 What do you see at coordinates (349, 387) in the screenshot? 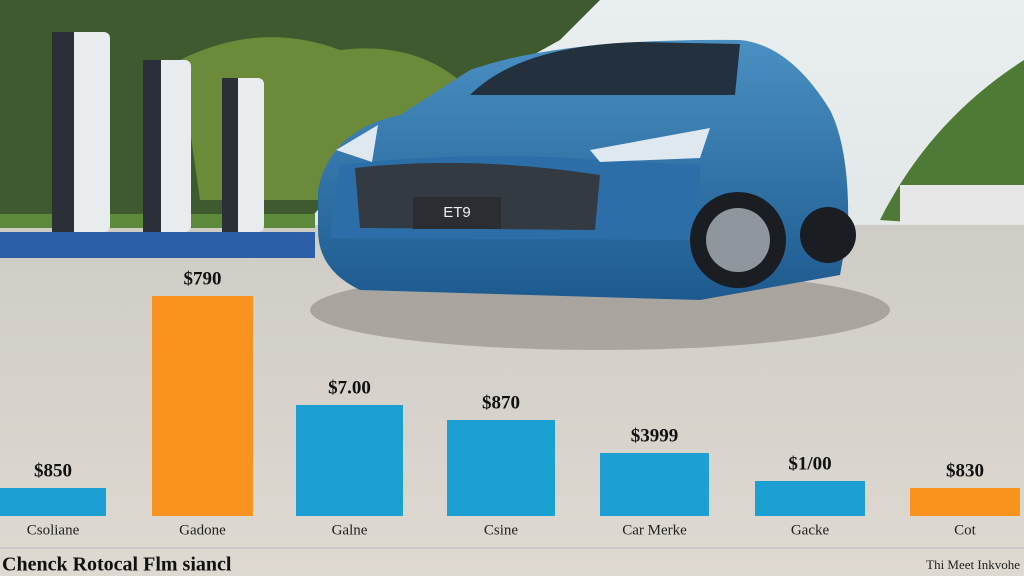
I see `bar-annotation: $7.00` at bounding box center [349, 387].